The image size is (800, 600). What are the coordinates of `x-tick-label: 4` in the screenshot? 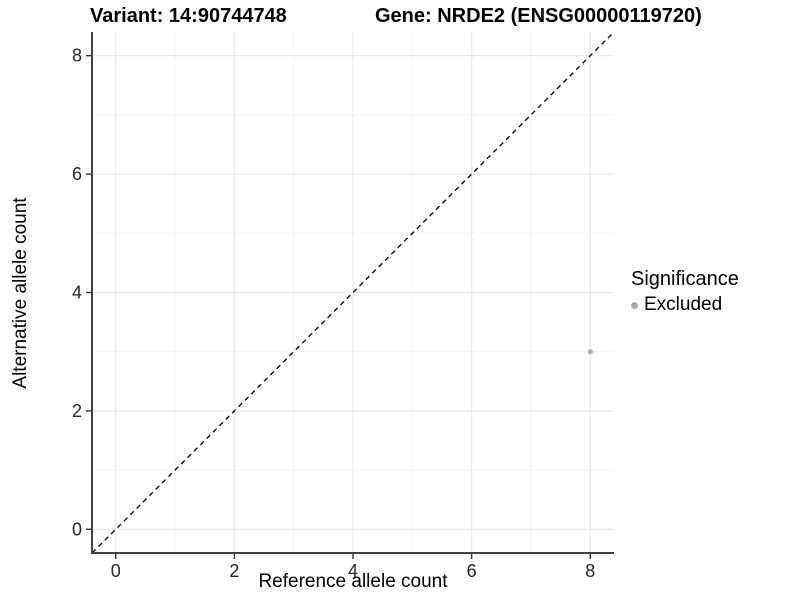 It's located at (353, 571).